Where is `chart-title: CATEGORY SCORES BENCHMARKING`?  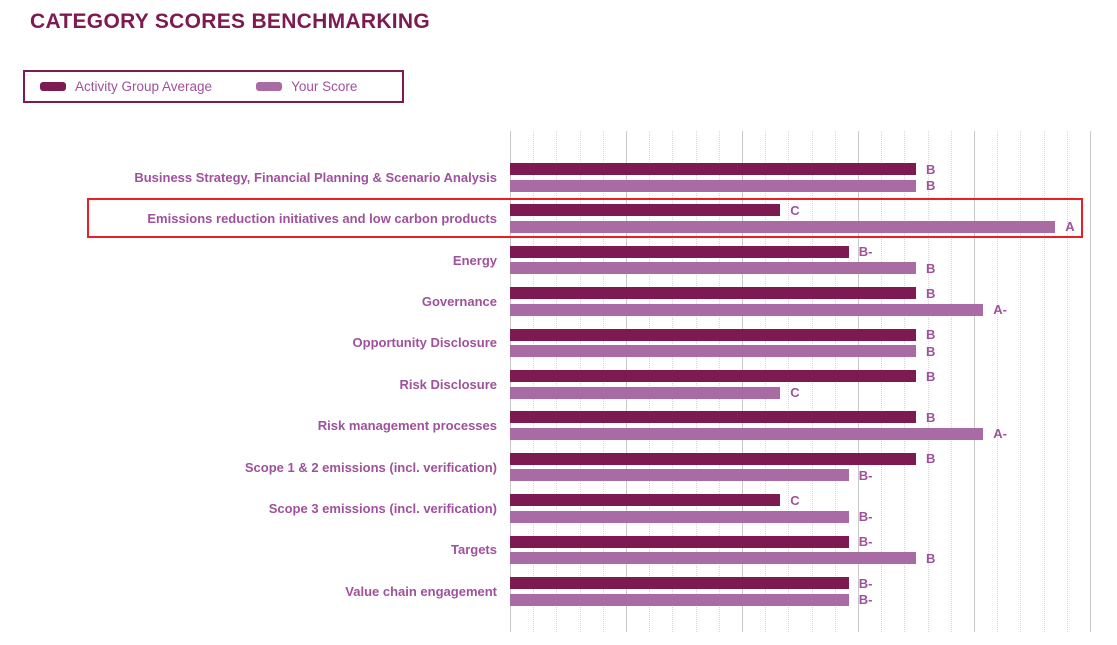 chart-title: CATEGORY SCORES BENCHMARKING is located at coordinates (230, 21).